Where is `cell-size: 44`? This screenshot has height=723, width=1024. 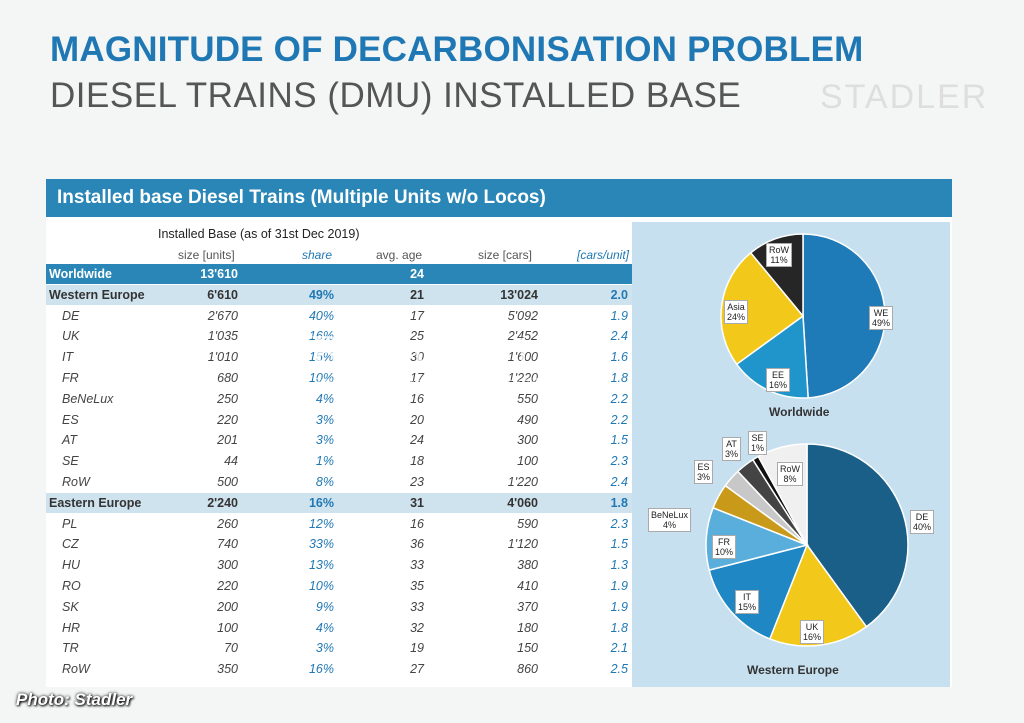 cell-size: 44 is located at coordinates (231, 461).